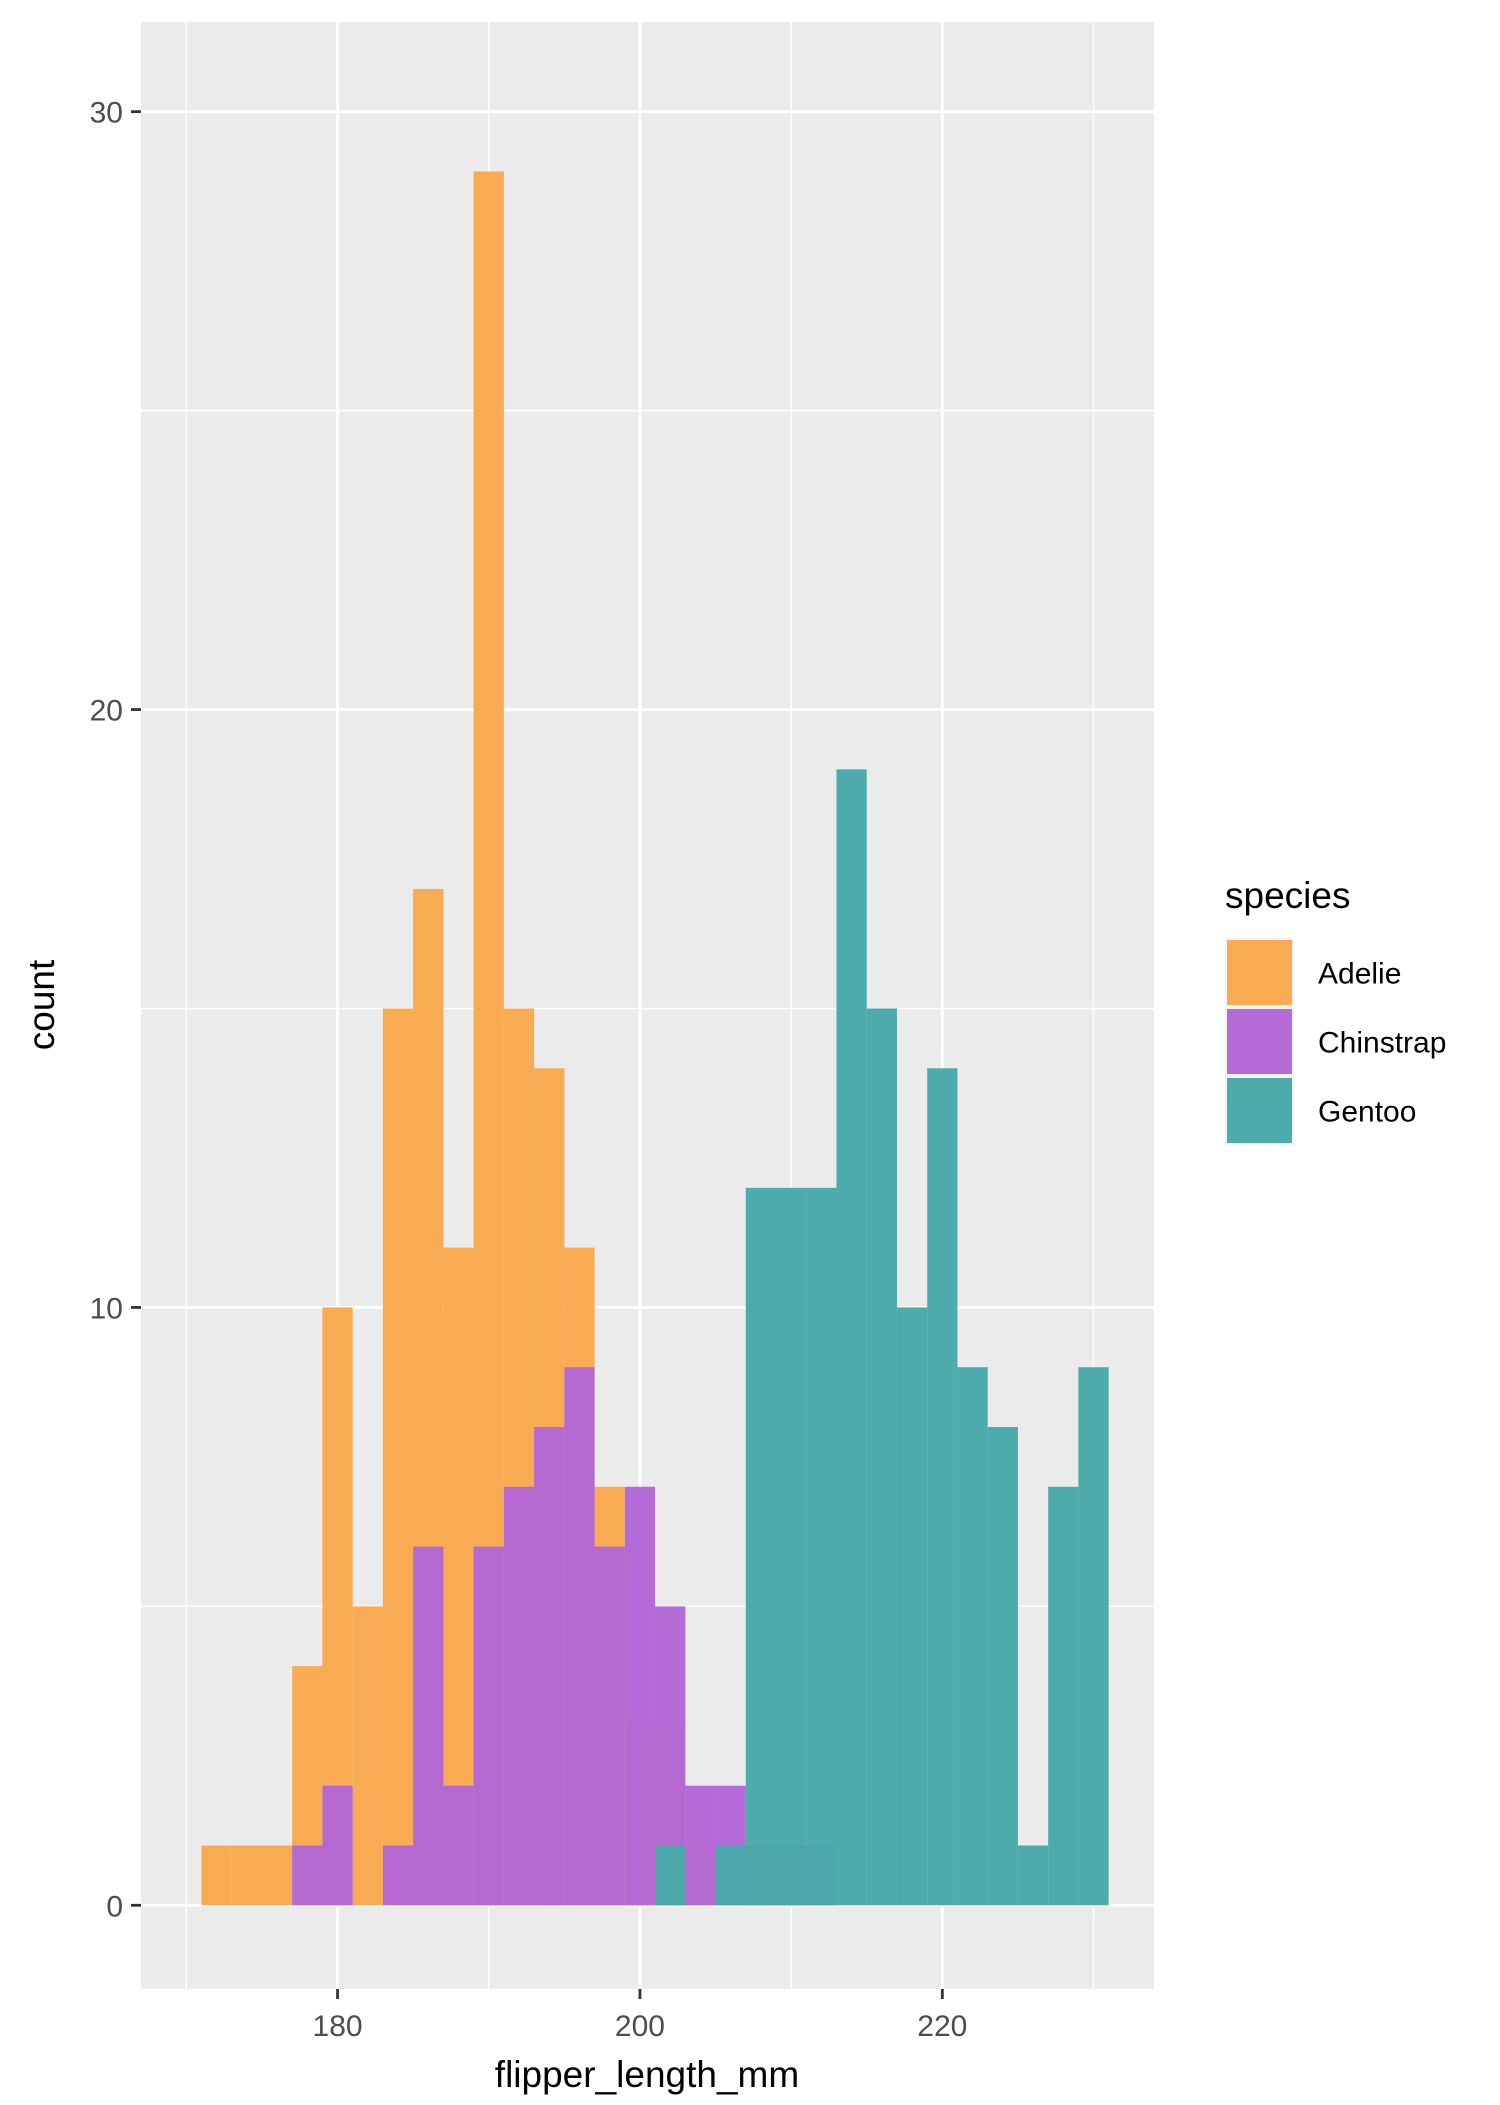 This screenshot has width=1500, height=2105. What do you see at coordinates (1287, 895) in the screenshot?
I see `legend-title: species` at bounding box center [1287, 895].